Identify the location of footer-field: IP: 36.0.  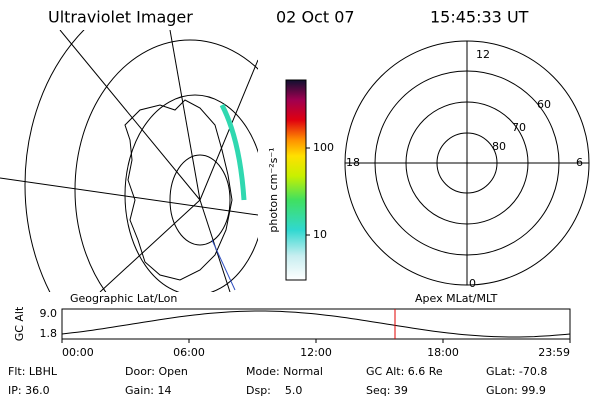
(29, 390).